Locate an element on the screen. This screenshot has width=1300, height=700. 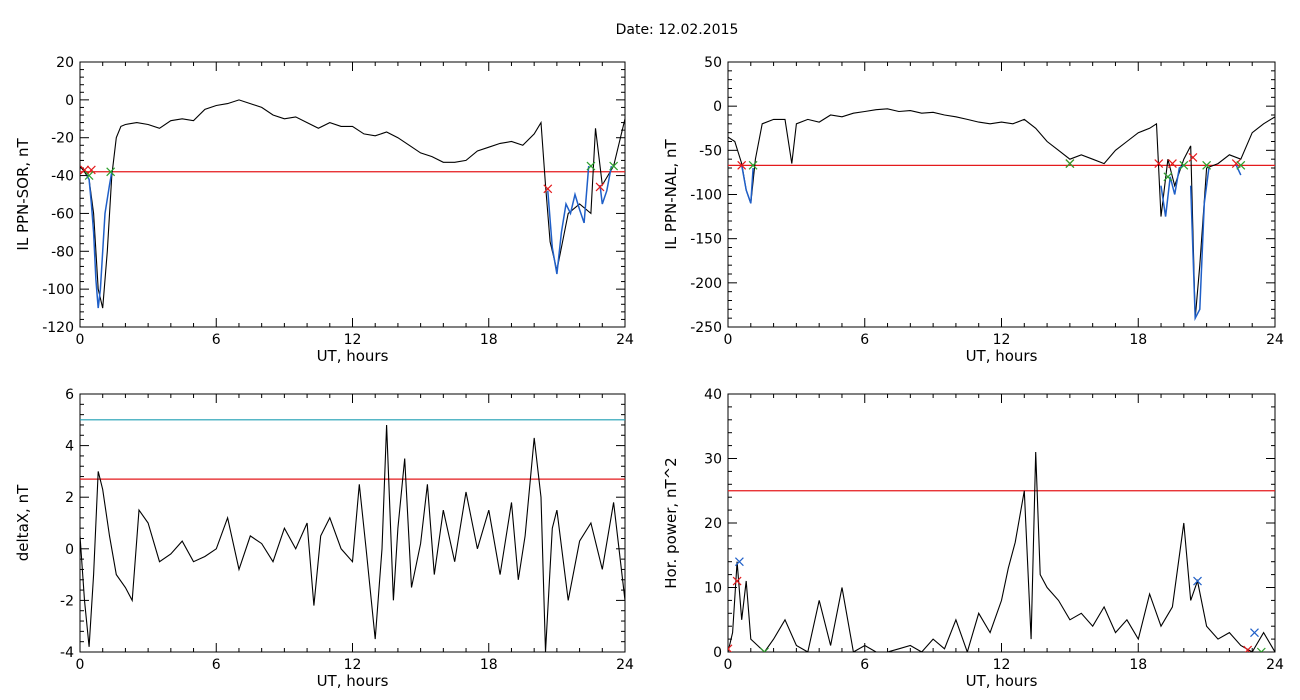
y-tick-label: -150 is located at coordinates (706, 240).